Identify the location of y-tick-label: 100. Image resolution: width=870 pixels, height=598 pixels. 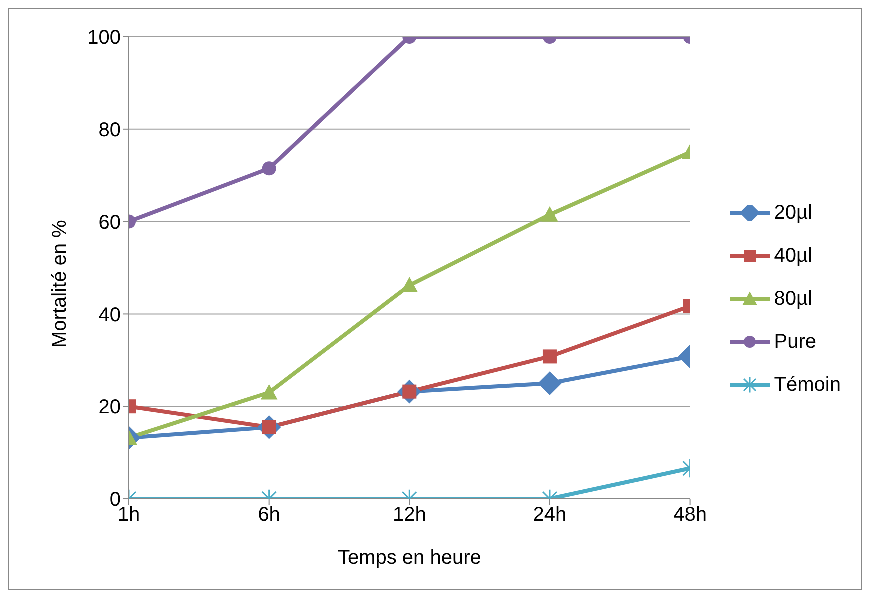
(104, 38).